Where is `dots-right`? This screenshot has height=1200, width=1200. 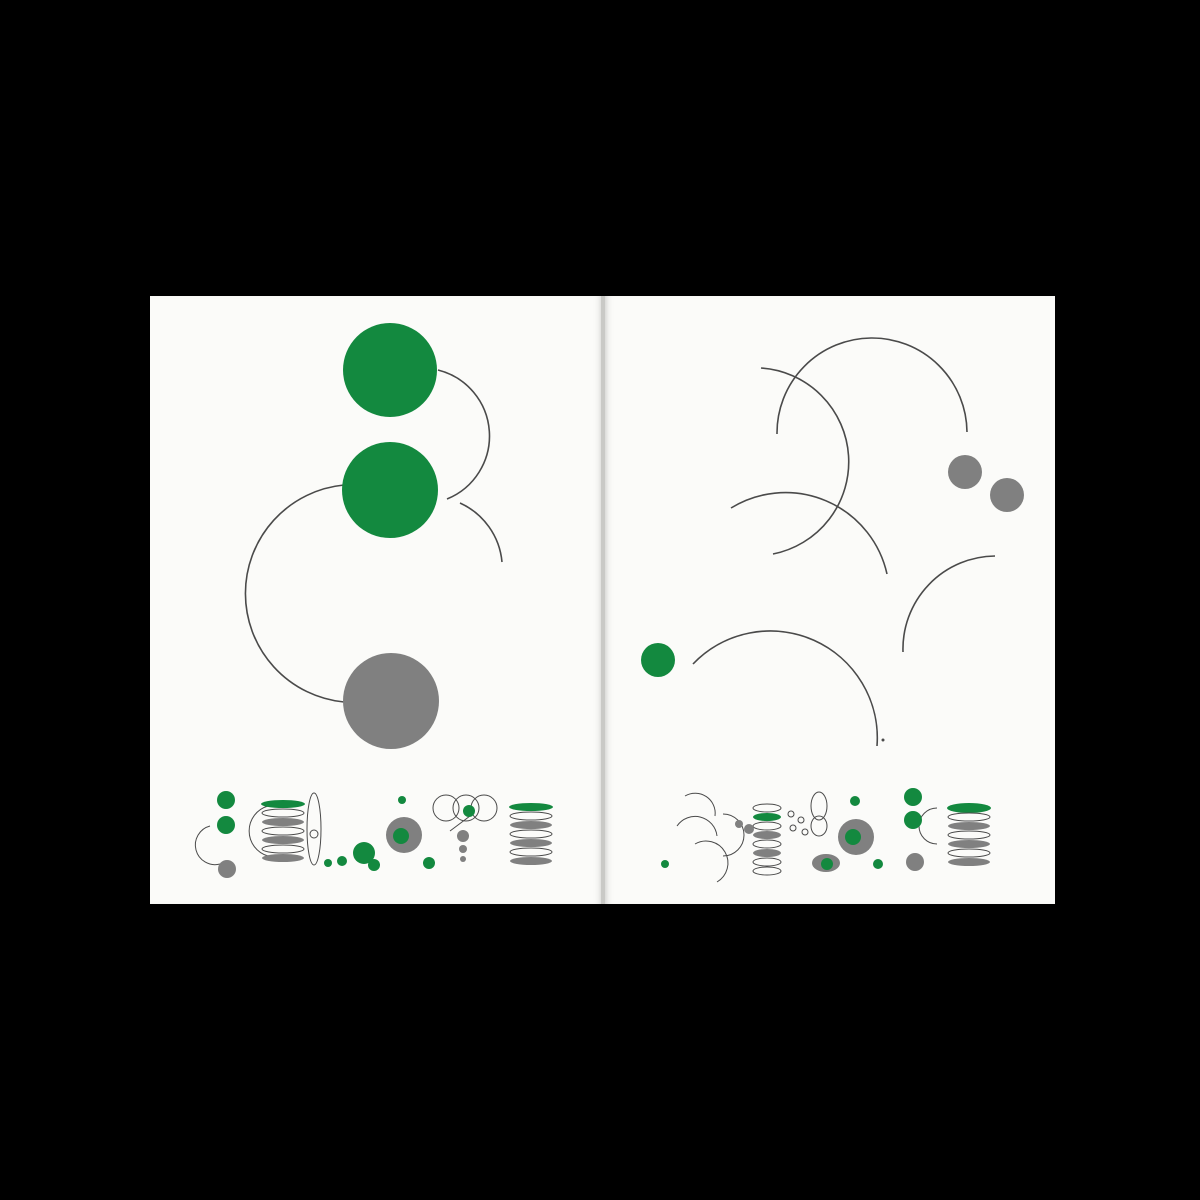 dots-right is located at coordinates (792, 830).